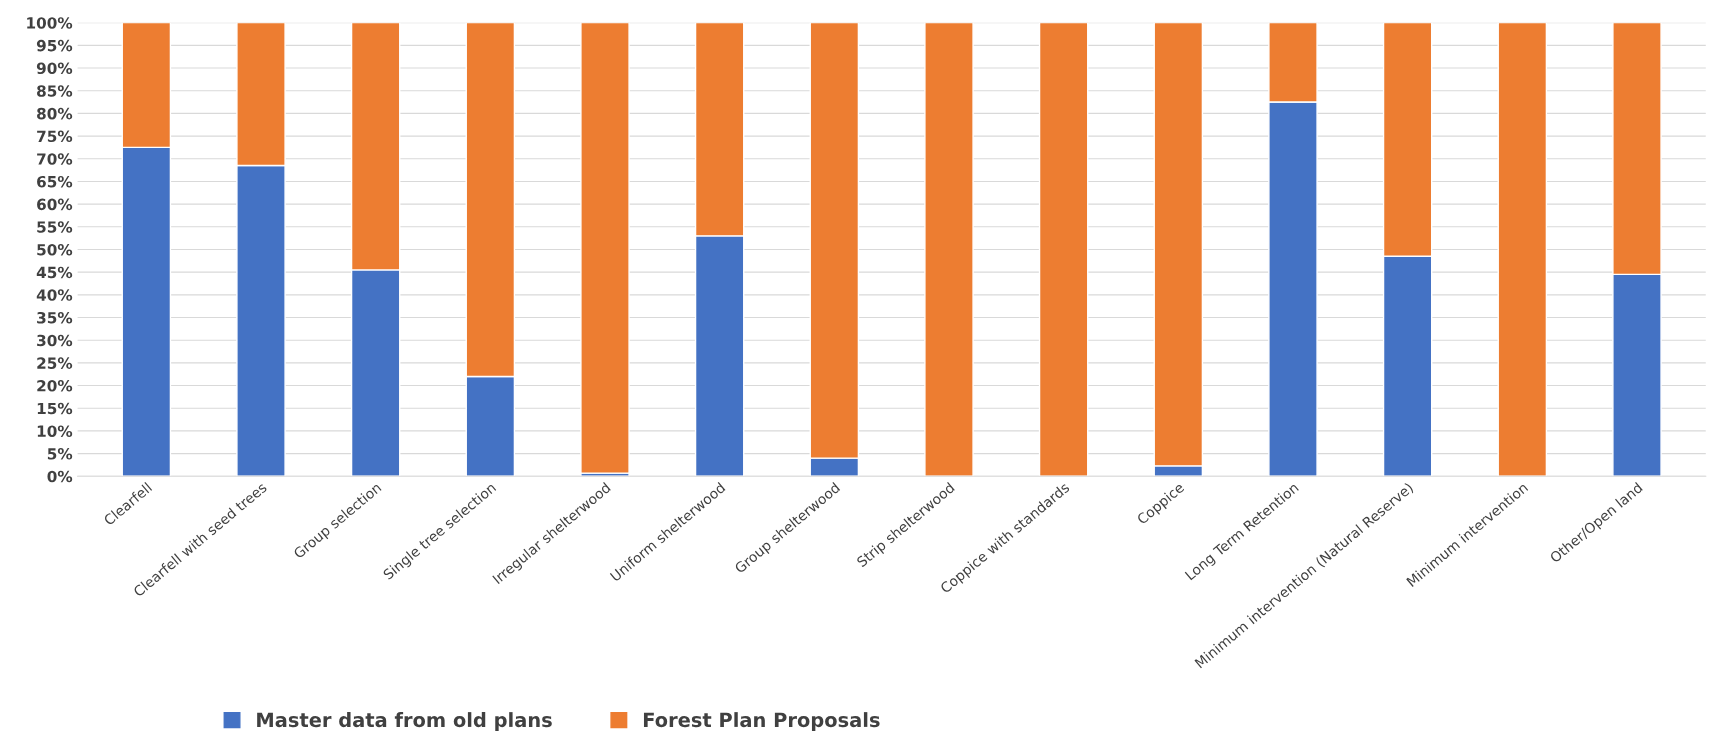 The width and height of the screenshot is (1723, 756). Describe the element at coordinates (60, 476) in the screenshot. I see `y-tick-label: 0%` at that location.